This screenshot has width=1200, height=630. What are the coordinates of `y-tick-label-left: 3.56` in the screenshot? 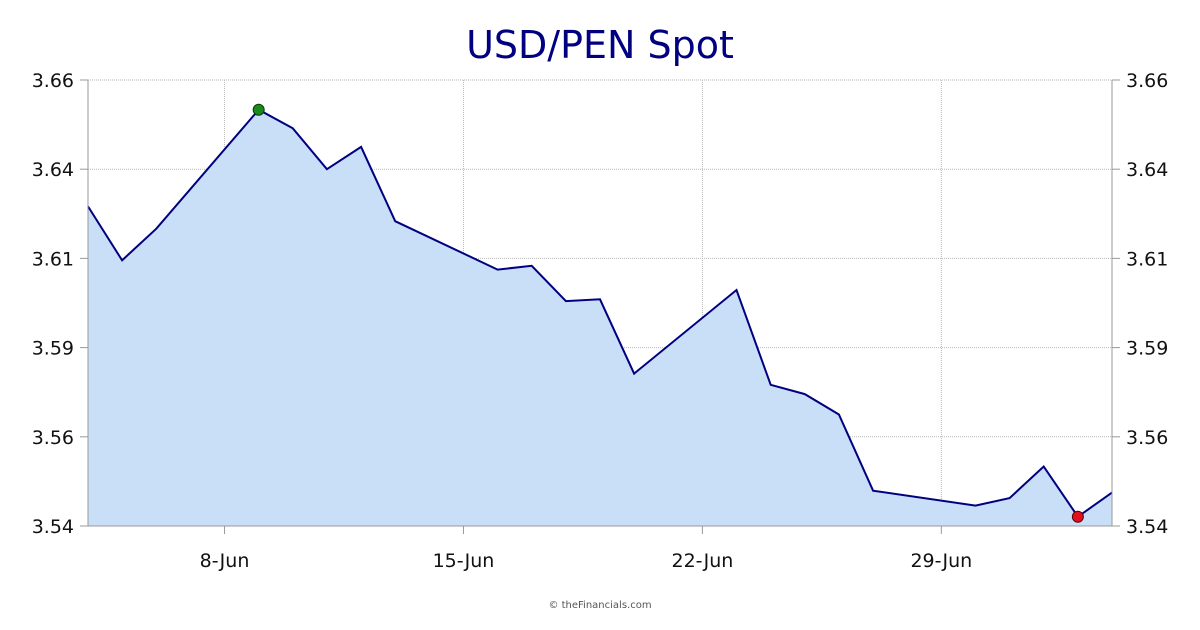 It's located at (53, 438).